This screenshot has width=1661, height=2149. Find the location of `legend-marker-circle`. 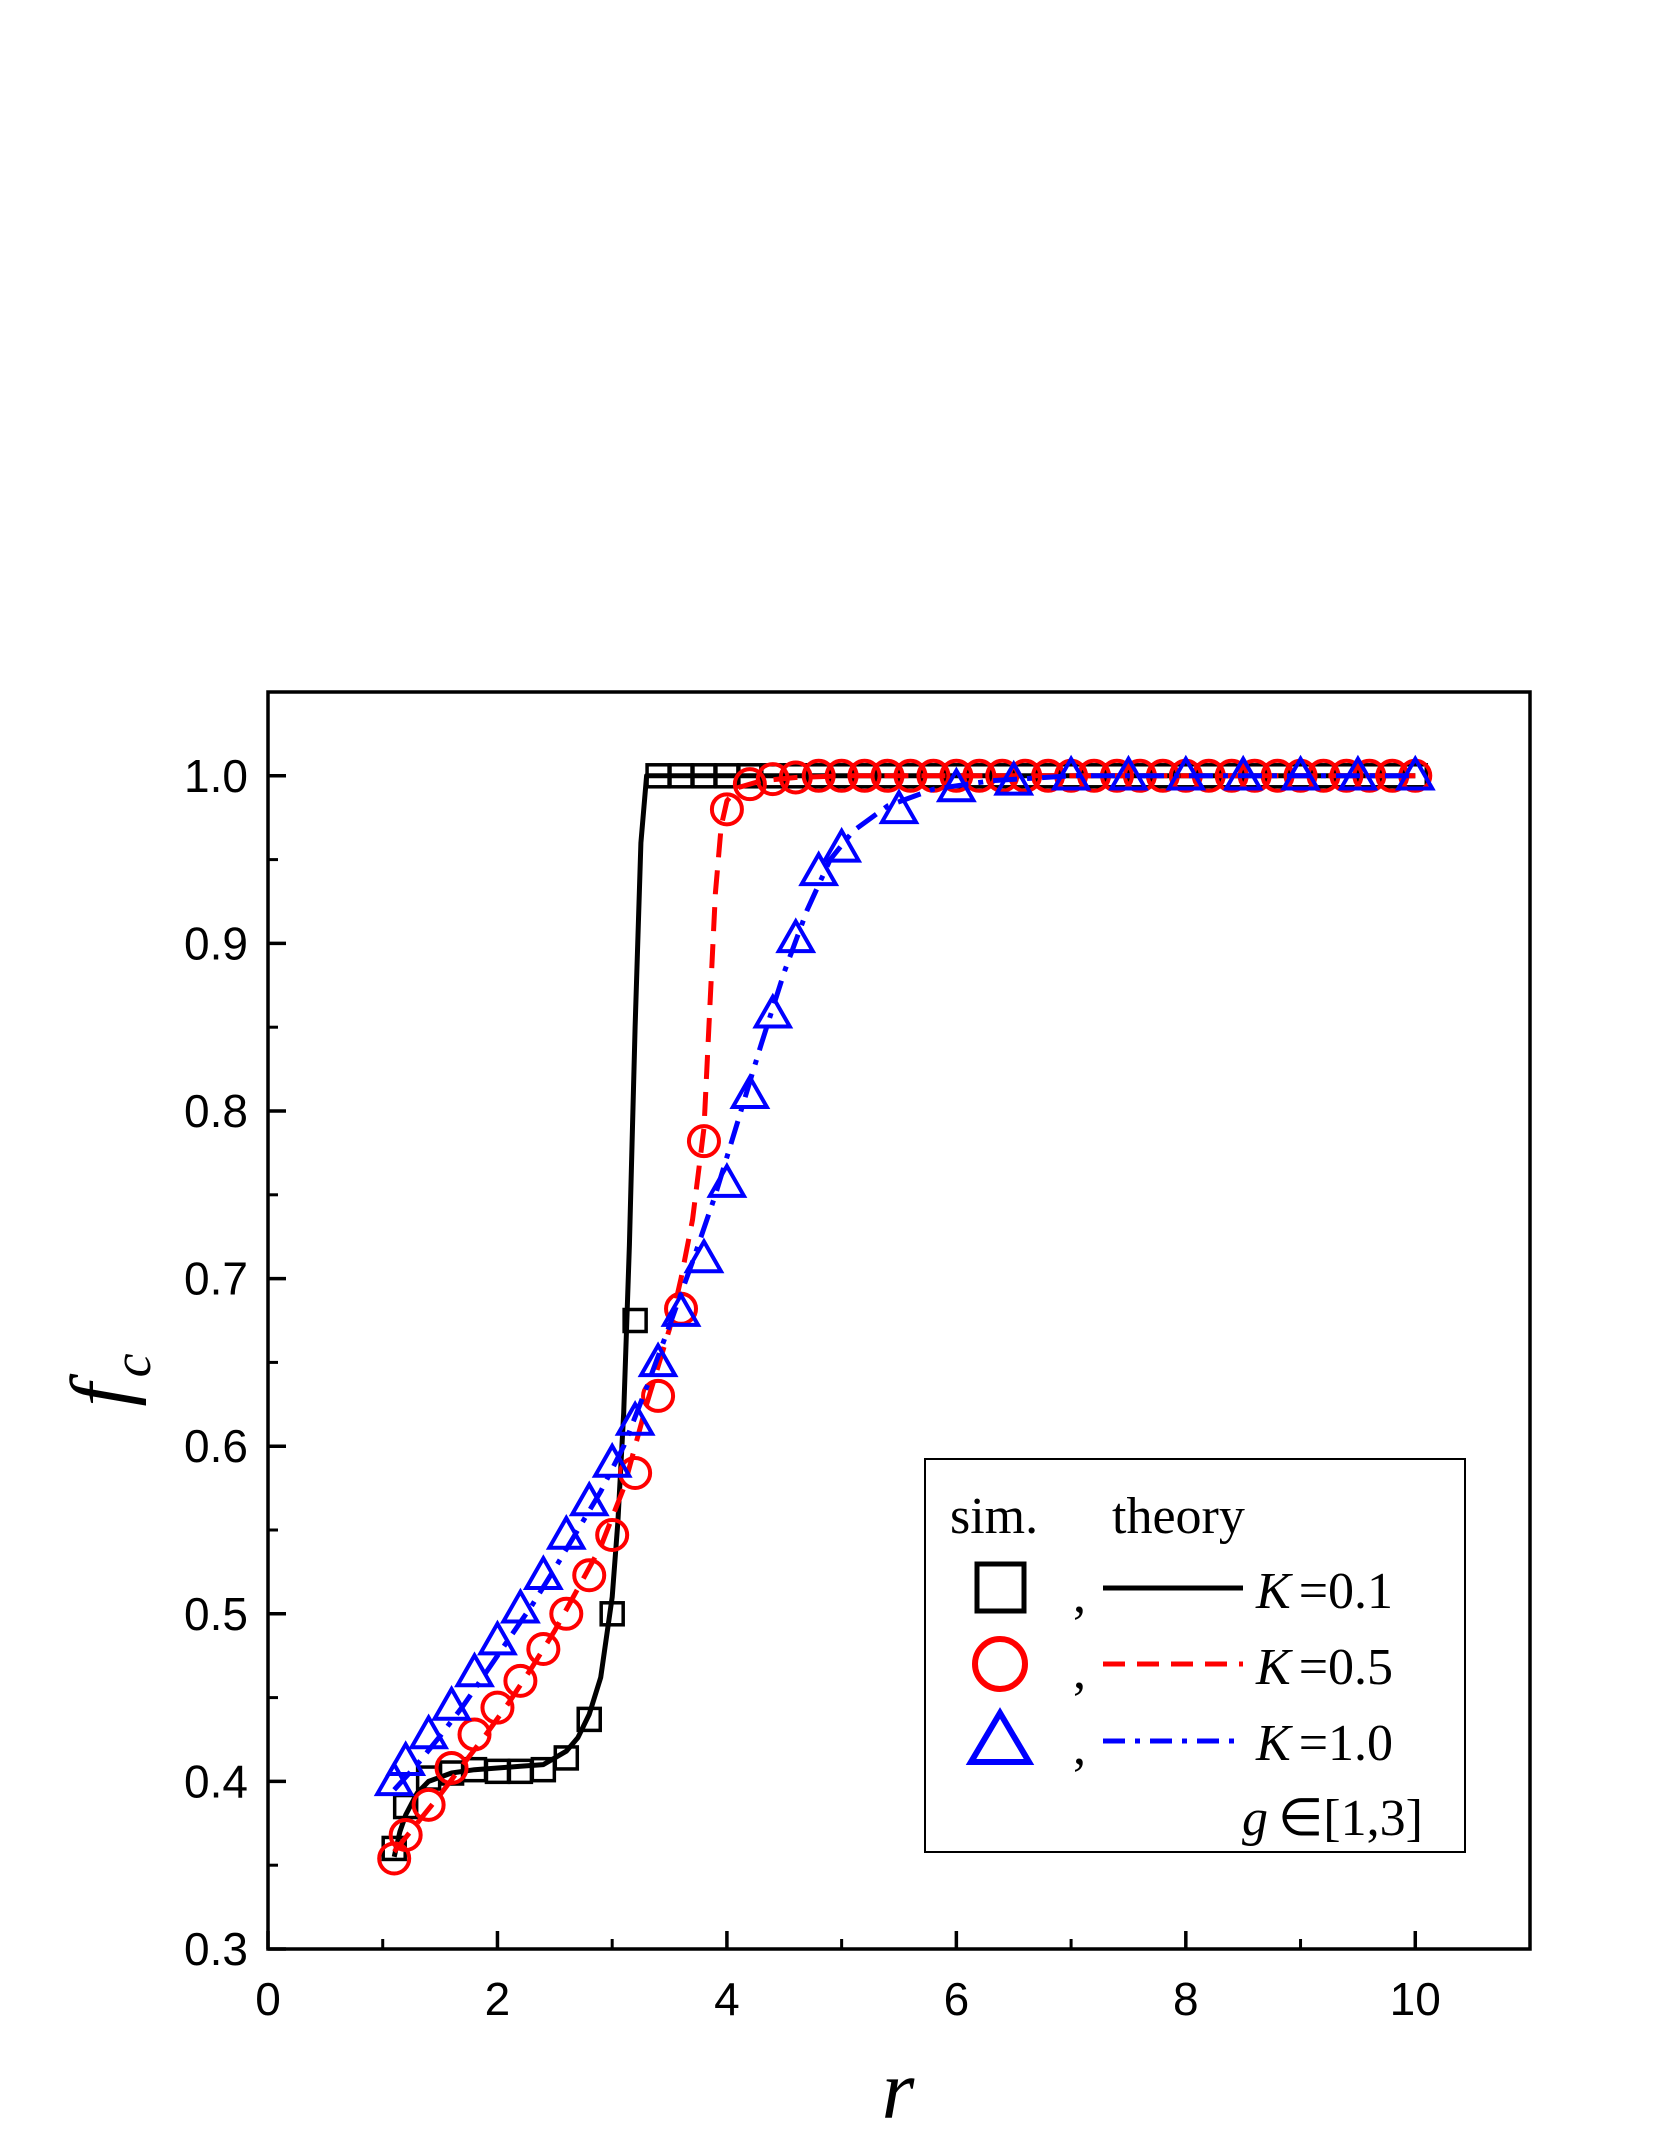

legend-marker-circle is located at coordinates (1000, 1664).